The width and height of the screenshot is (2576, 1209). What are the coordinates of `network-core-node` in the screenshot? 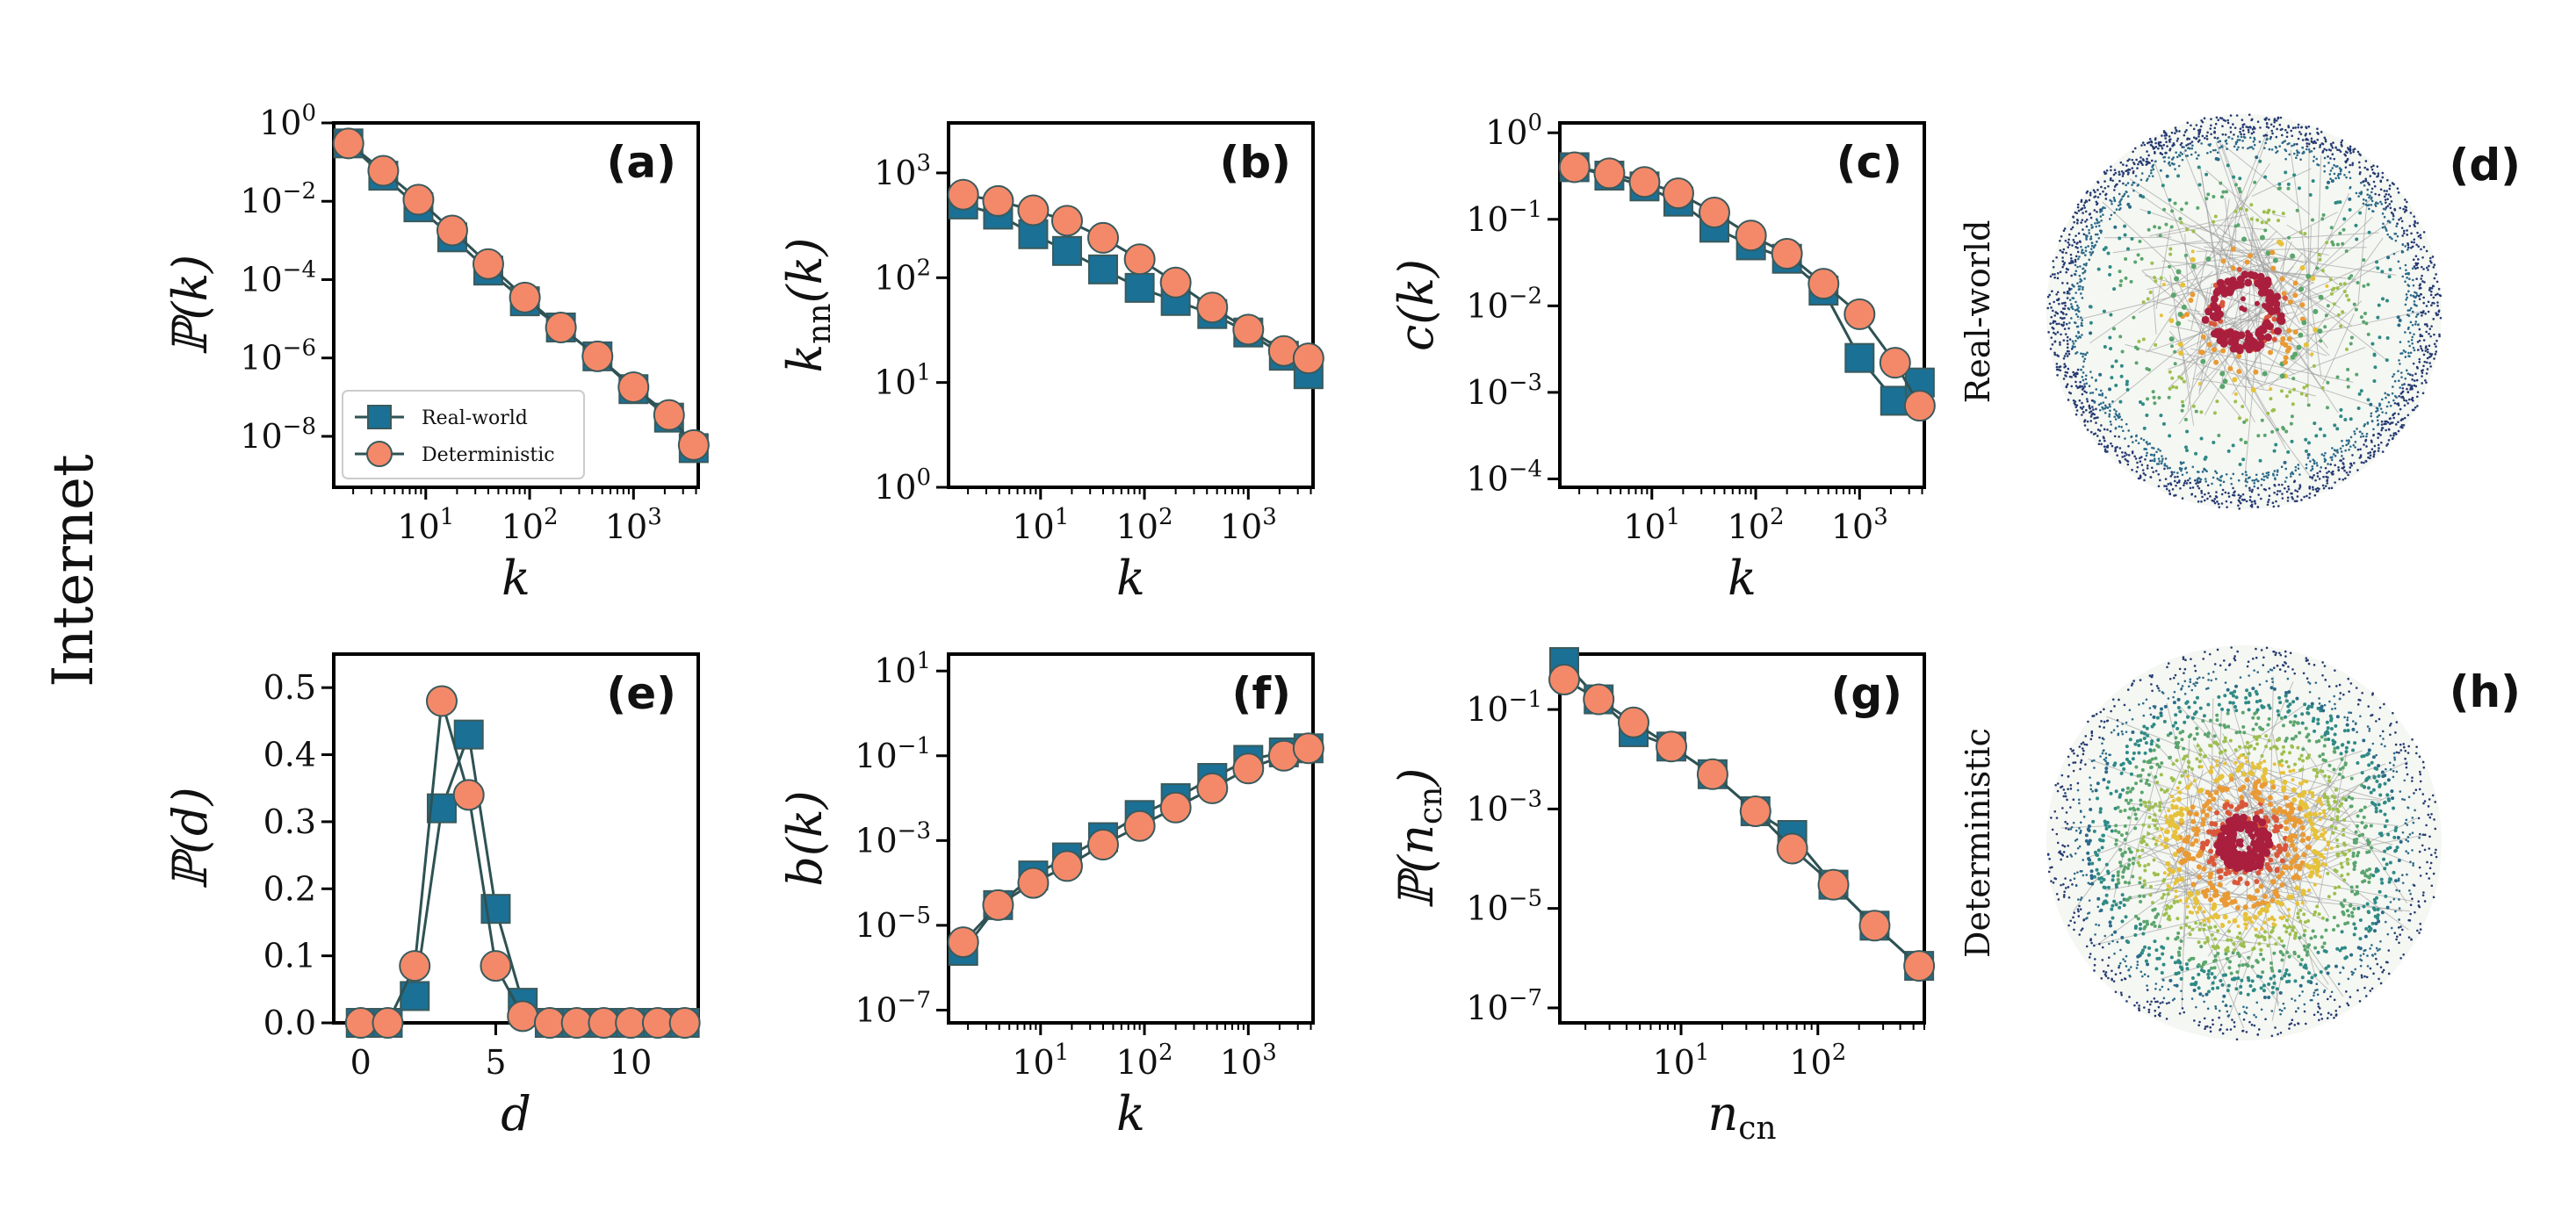 It's located at (2217, 309).